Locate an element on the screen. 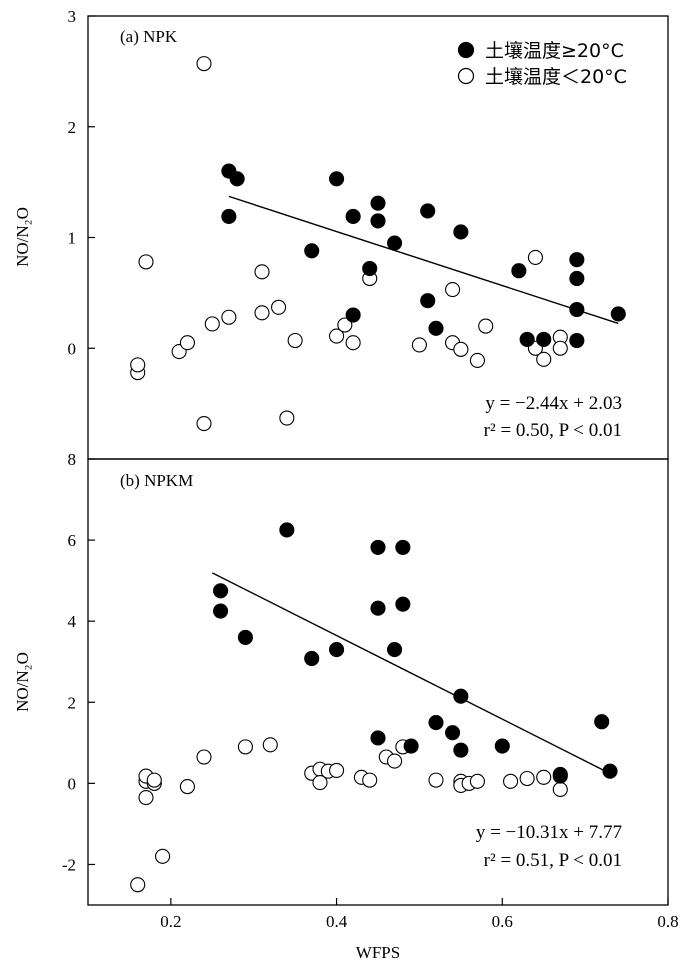  legend-open-marker is located at coordinates (466, 76).